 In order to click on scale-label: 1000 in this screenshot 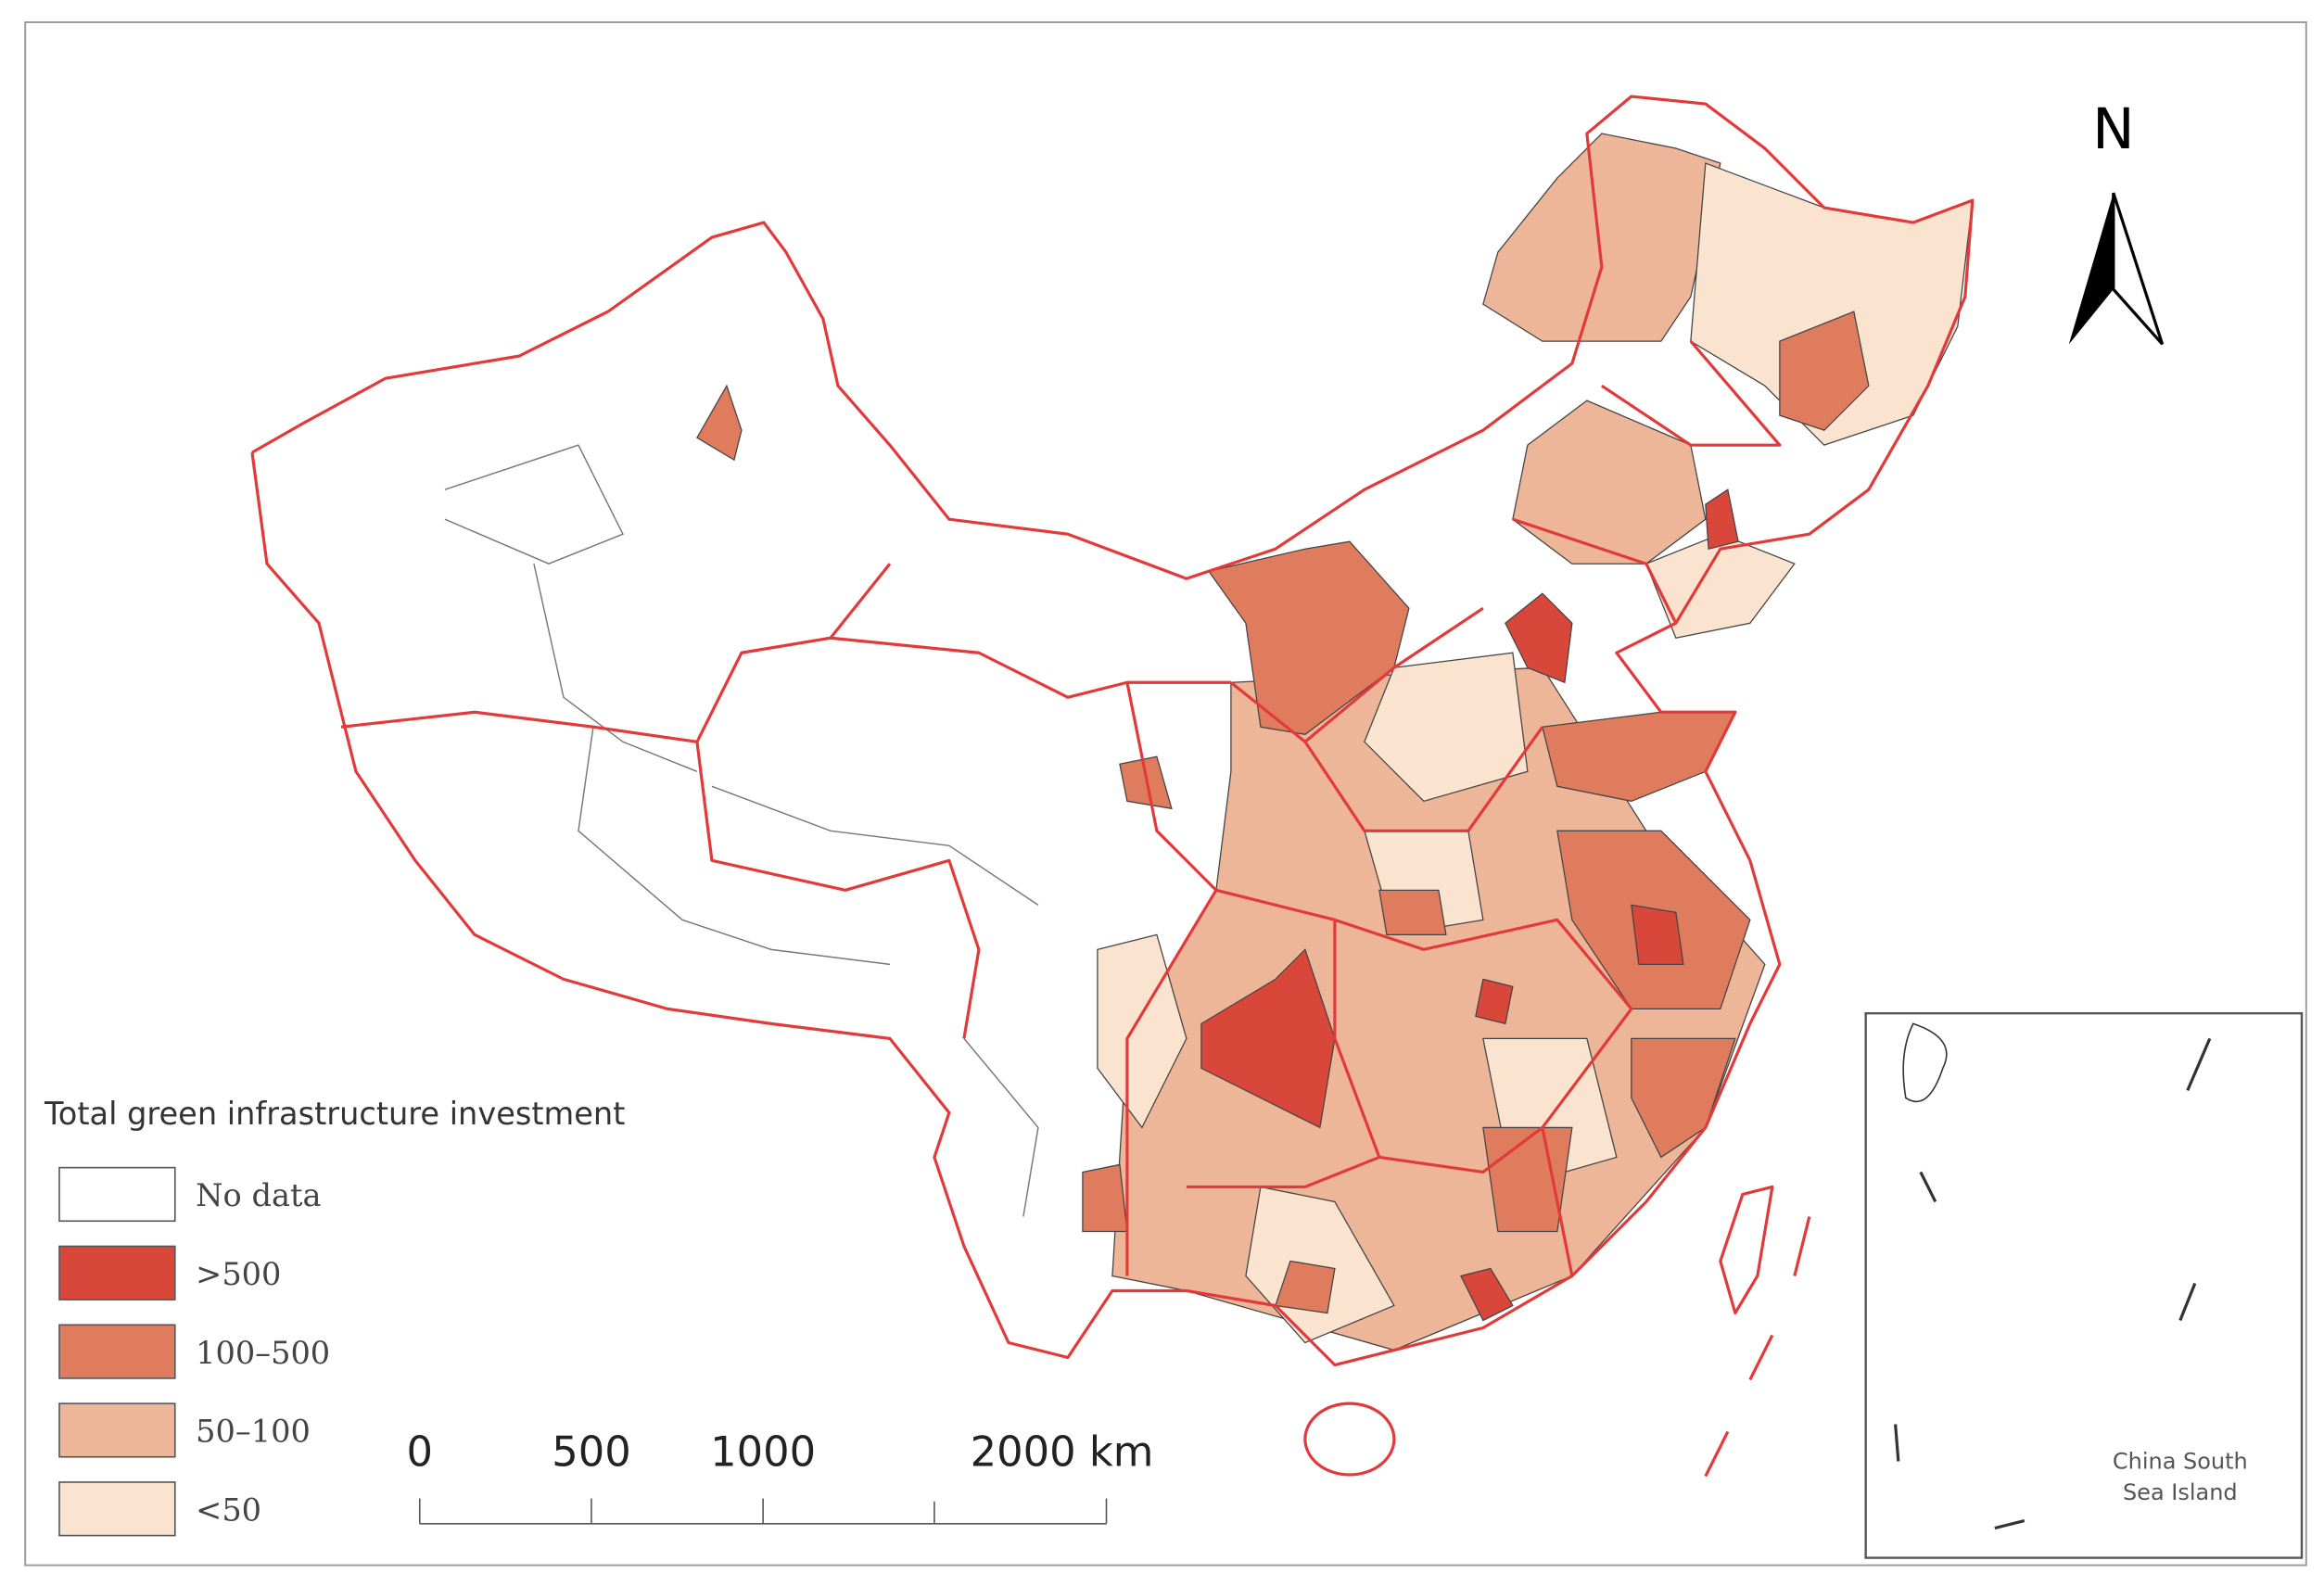, I will do `click(763, 1451)`.